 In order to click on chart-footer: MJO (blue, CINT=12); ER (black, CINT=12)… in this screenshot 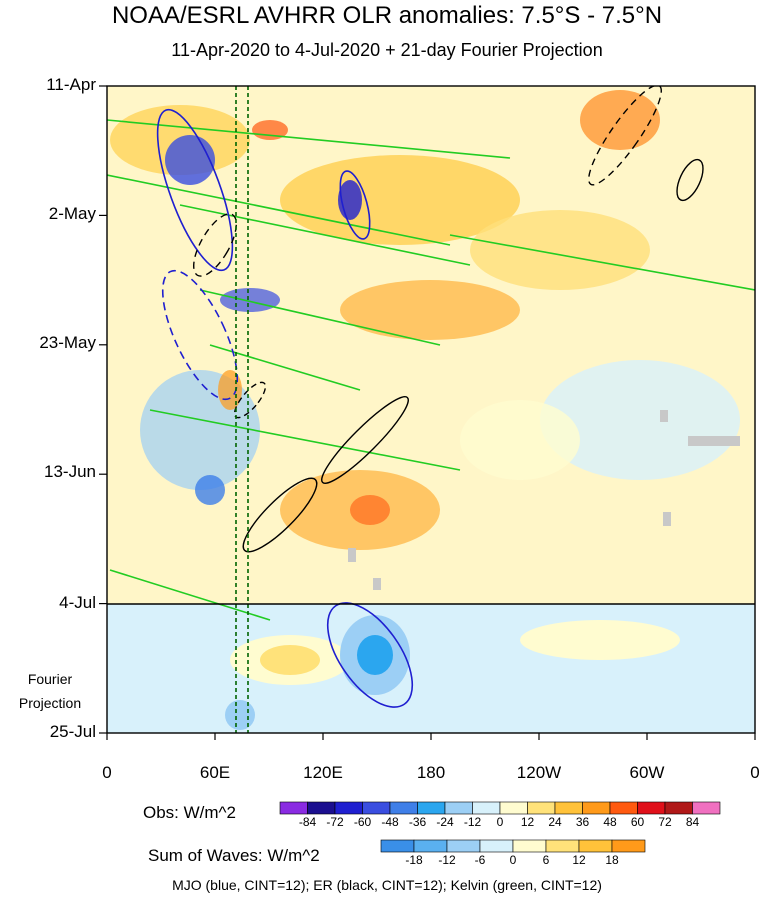, I will do `click(387, 885)`.